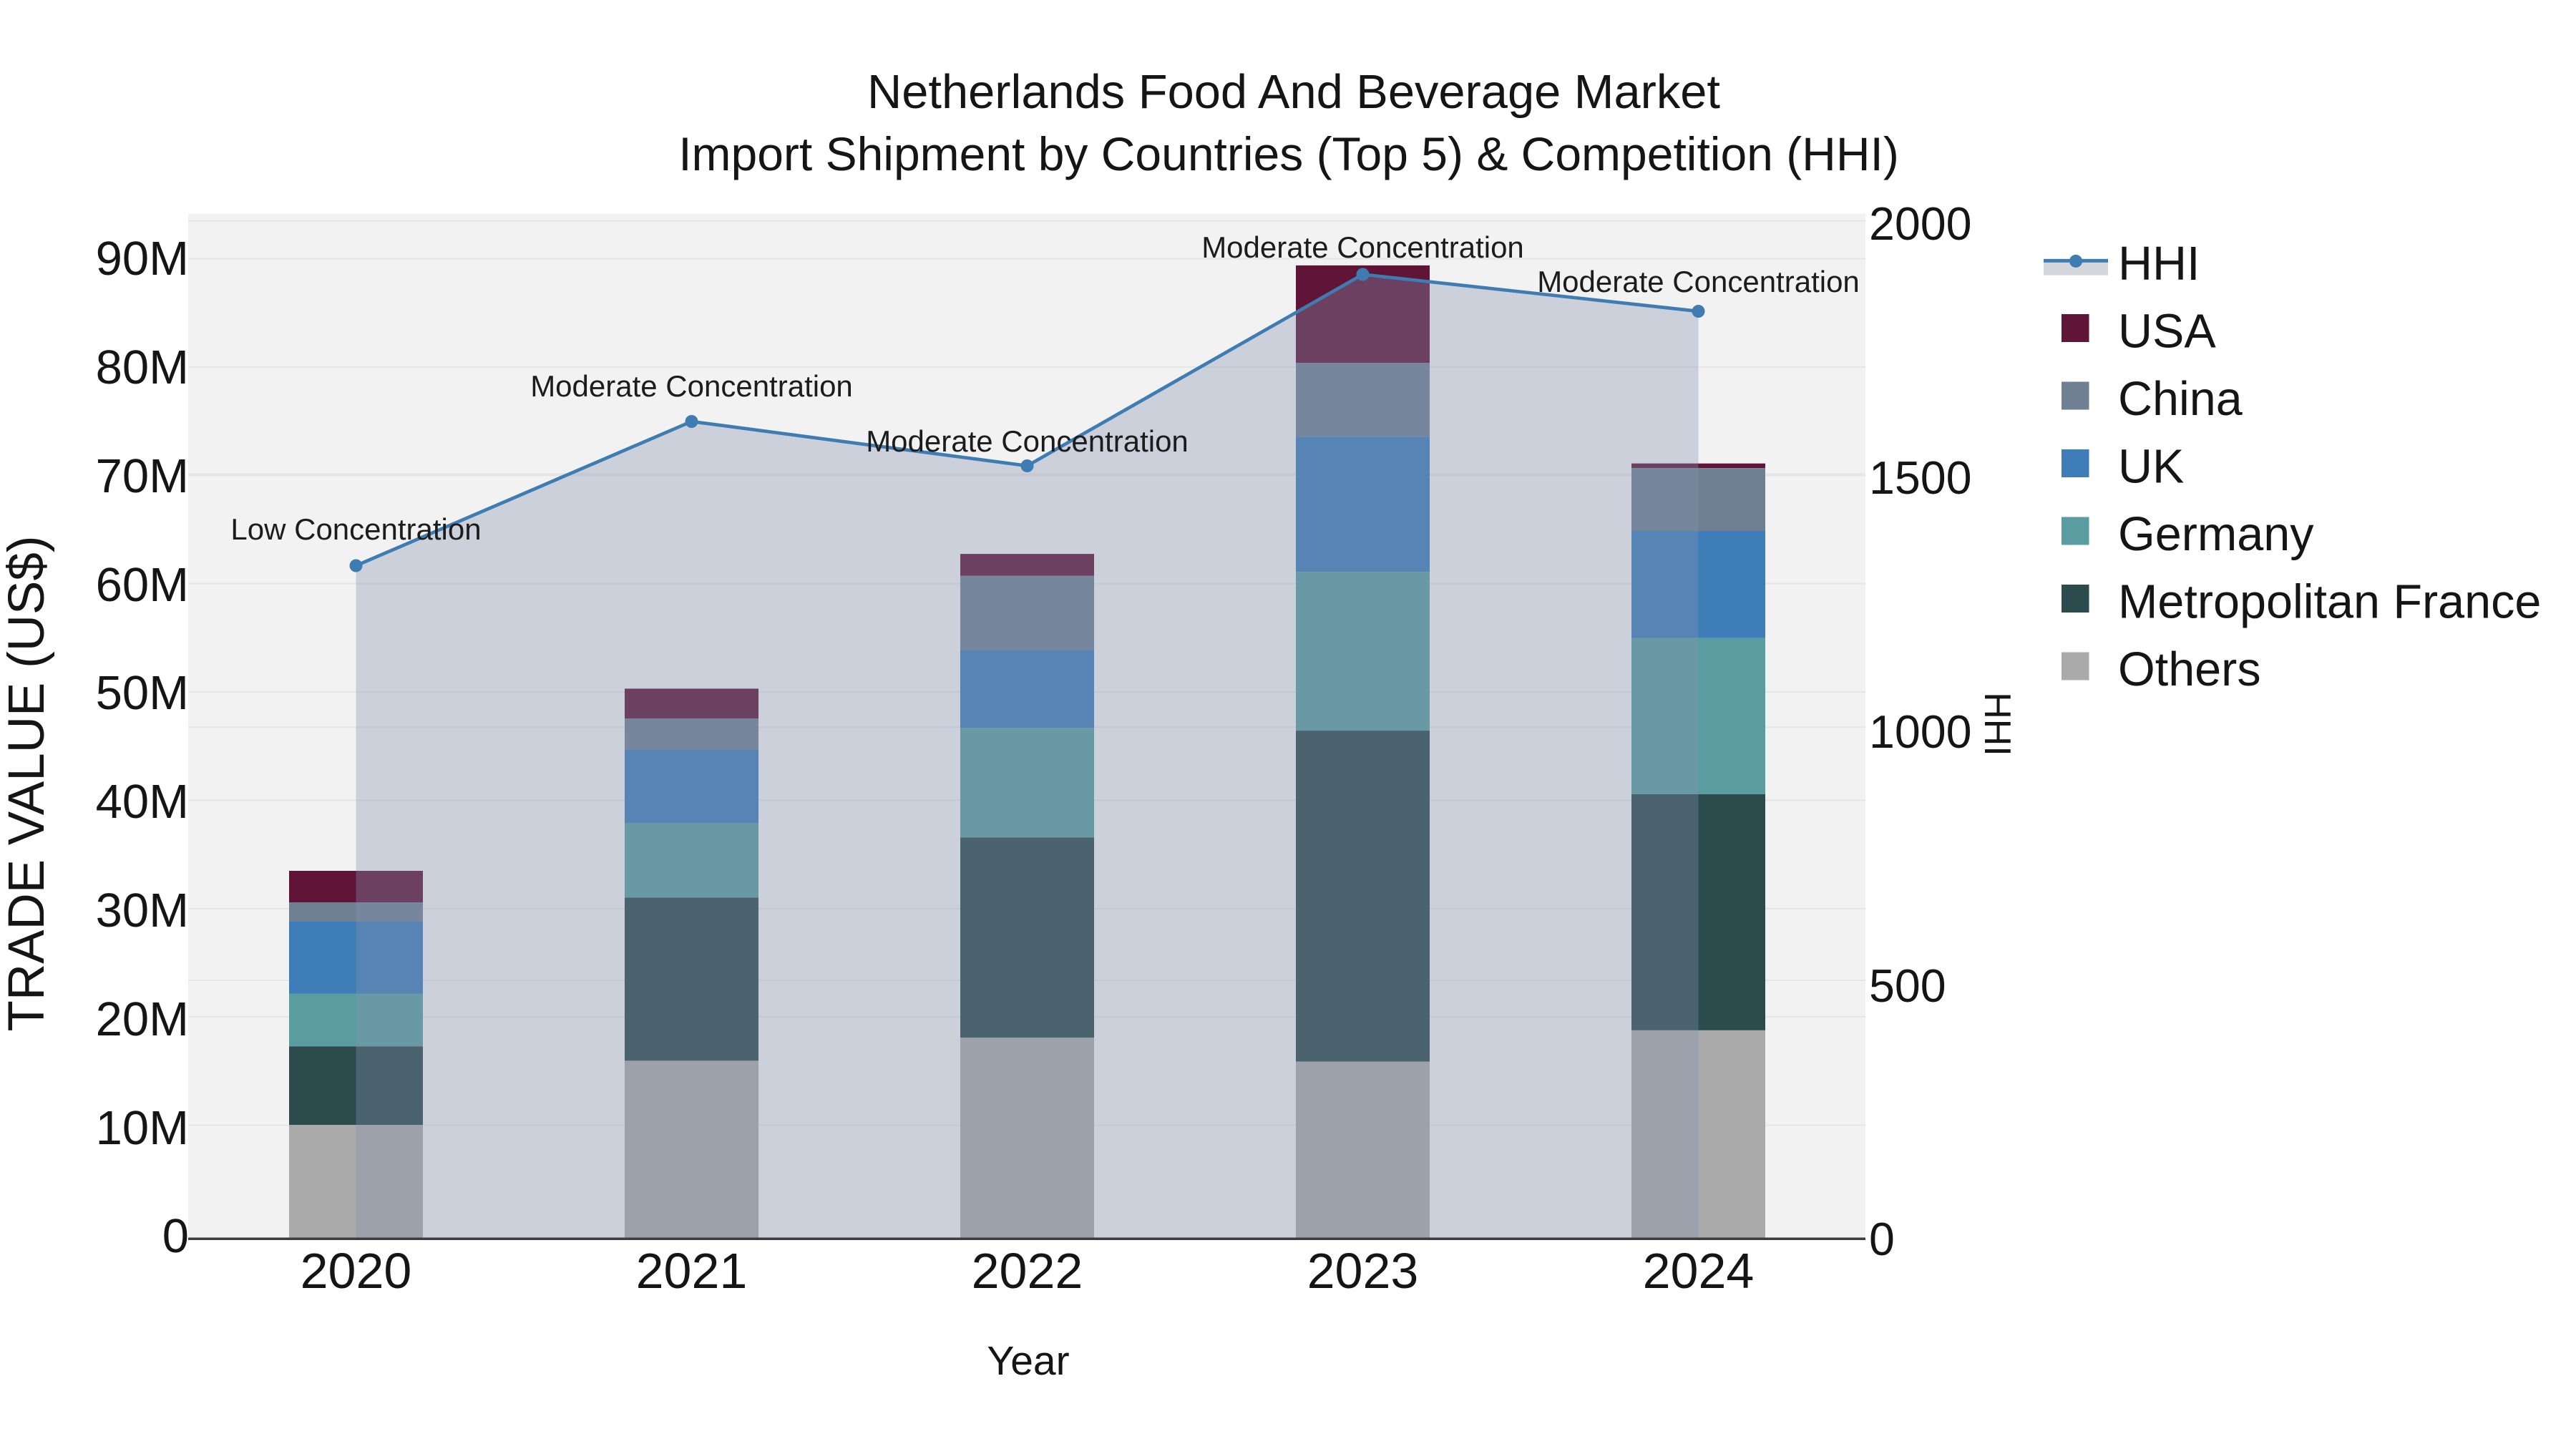  What do you see at coordinates (142, 1019) in the screenshot?
I see `svg-text: 20M` at bounding box center [142, 1019].